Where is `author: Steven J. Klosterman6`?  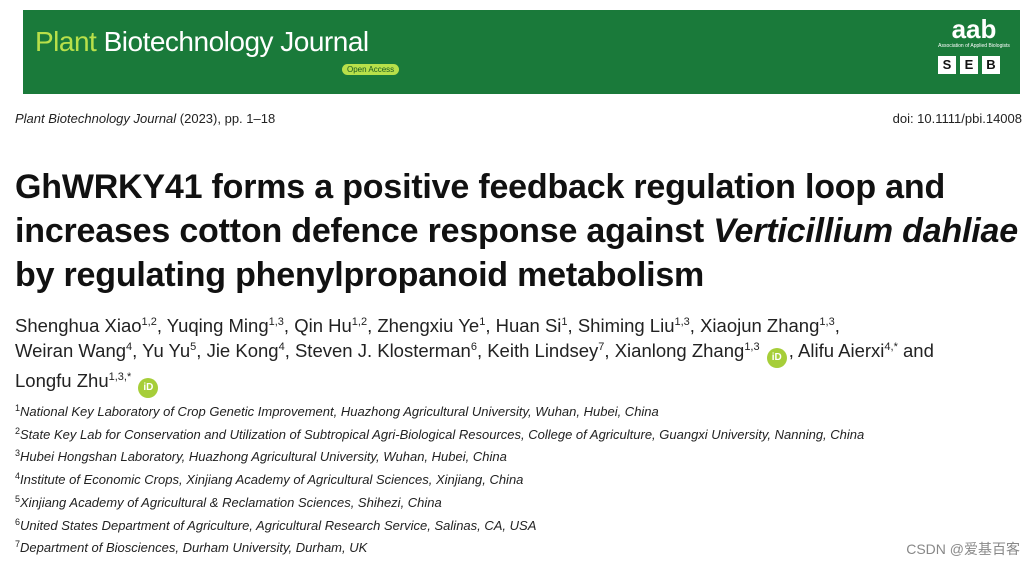 author: Steven J. Klosterman6 is located at coordinates (385, 350).